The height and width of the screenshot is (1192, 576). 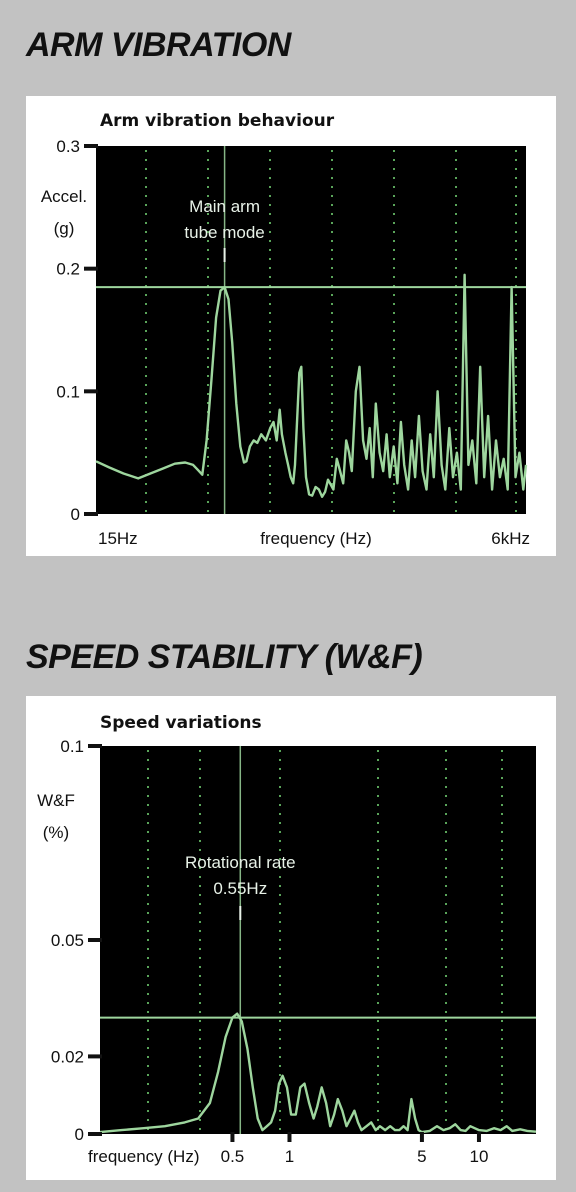 I want to click on annotation-line-0: Rotational rate, so click(x=240, y=862).